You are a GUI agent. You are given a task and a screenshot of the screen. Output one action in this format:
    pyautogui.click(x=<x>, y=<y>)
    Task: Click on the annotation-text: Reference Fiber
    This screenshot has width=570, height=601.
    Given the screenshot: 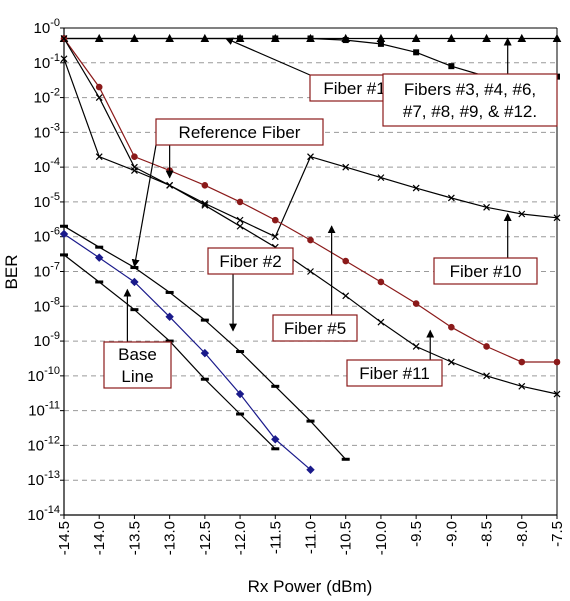 What is the action you would take?
    pyautogui.click(x=240, y=132)
    